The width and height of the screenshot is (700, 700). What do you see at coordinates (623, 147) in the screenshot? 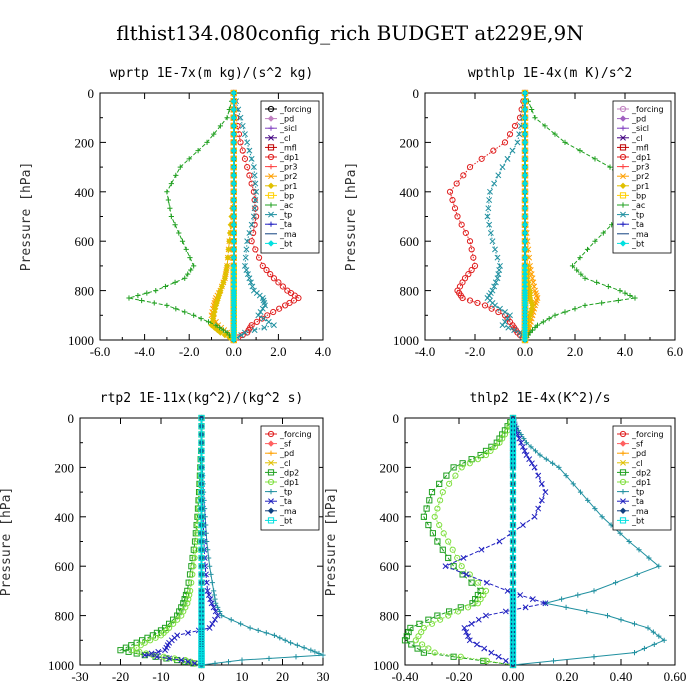
I see `panel-2-legend-marker` at bounding box center [623, 147].